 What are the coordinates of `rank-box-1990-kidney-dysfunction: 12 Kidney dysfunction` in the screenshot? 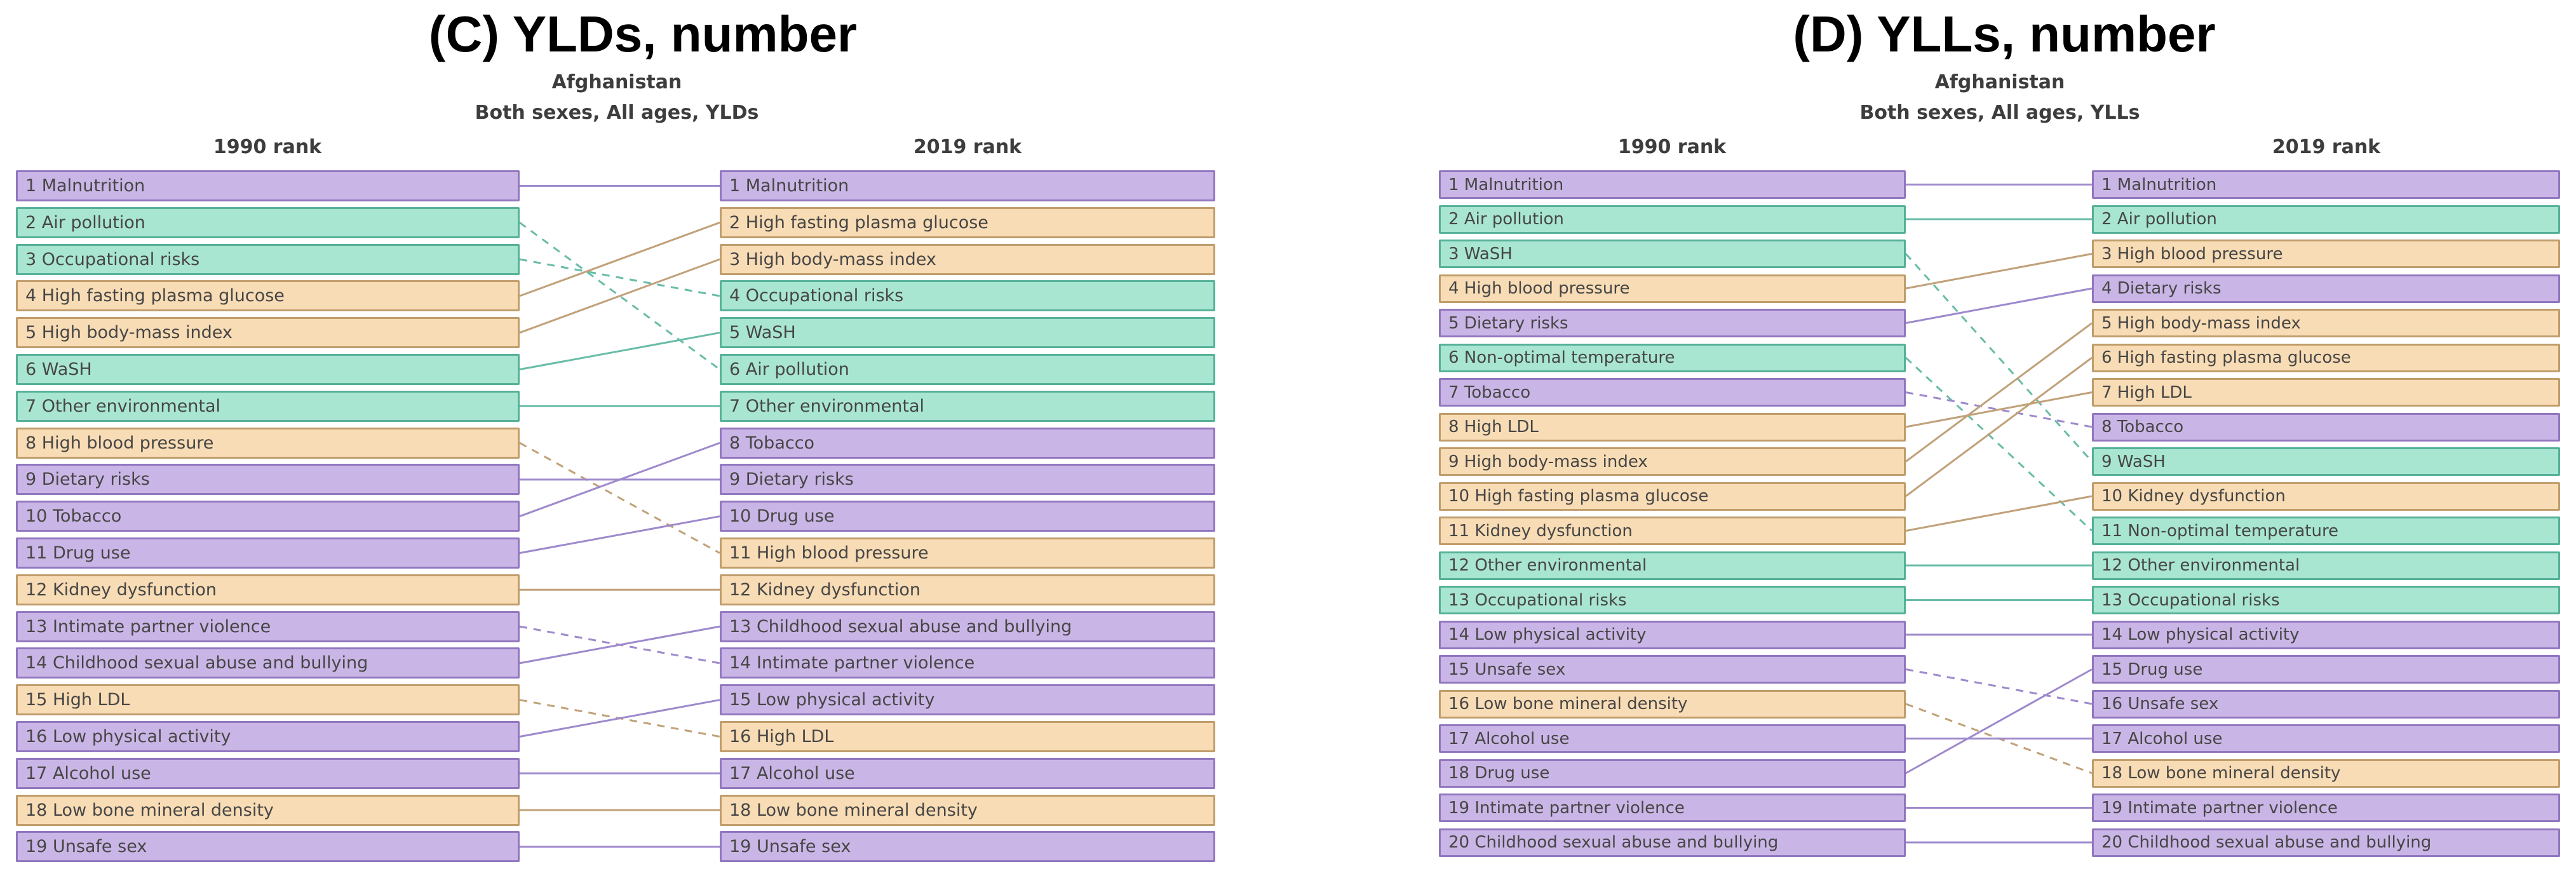 It's located at (268, 590).